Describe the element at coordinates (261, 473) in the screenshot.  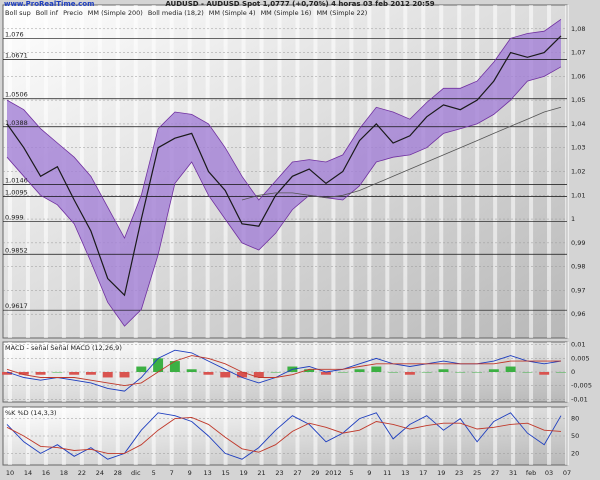
I see `x-tick-label: 21` at that location.